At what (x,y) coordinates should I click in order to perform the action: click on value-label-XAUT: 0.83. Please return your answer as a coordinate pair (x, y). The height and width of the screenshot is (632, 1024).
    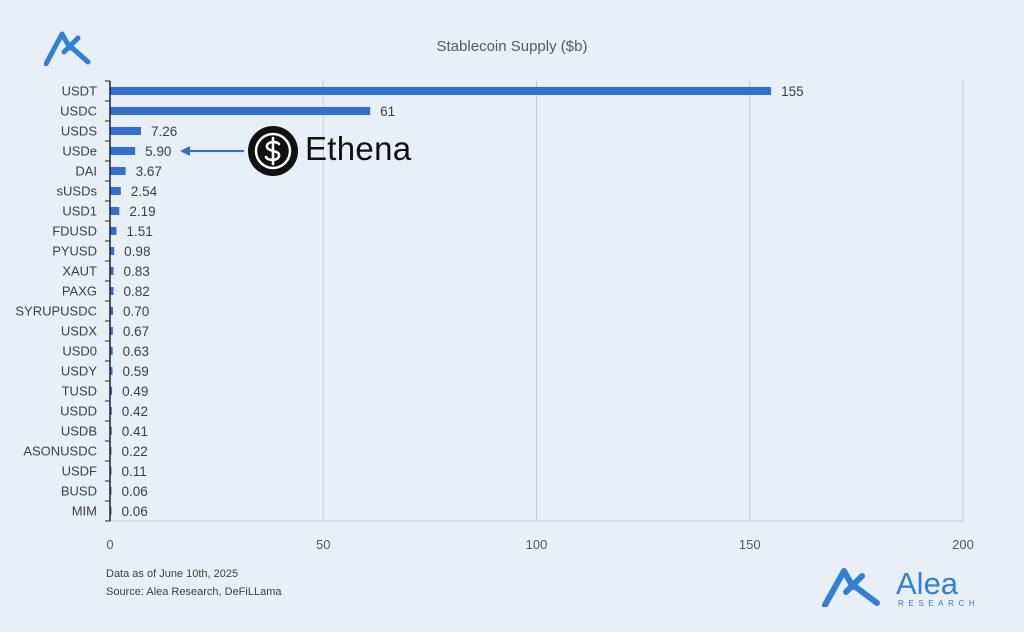
    Looking at the image, I should click on (137, 271).